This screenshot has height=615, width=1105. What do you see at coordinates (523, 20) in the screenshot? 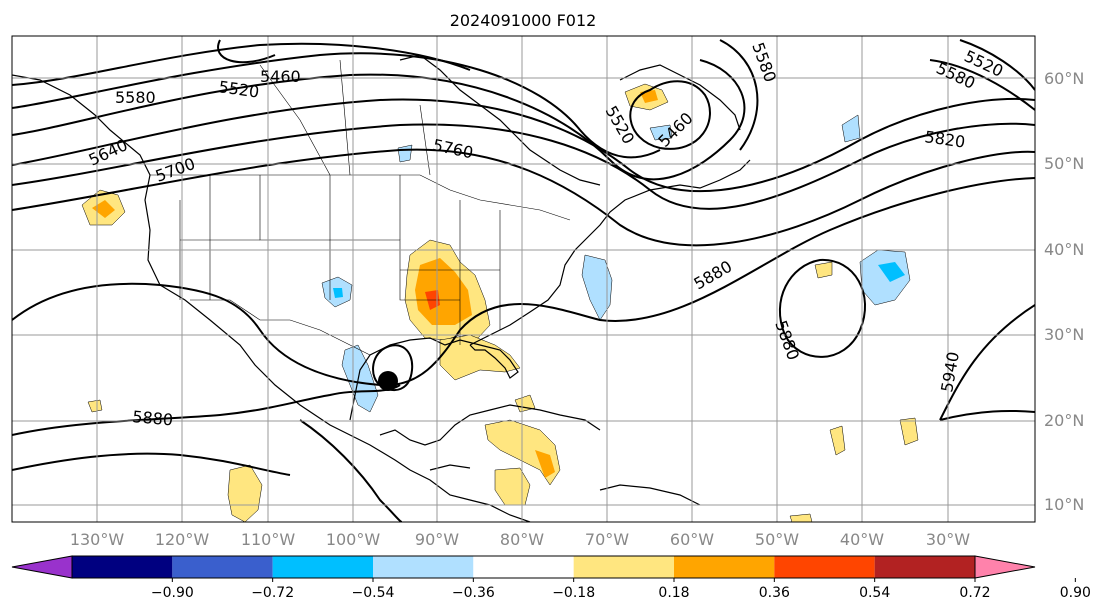
I see `map-title: 2024091000 F012` at bounding box center [523, 20].